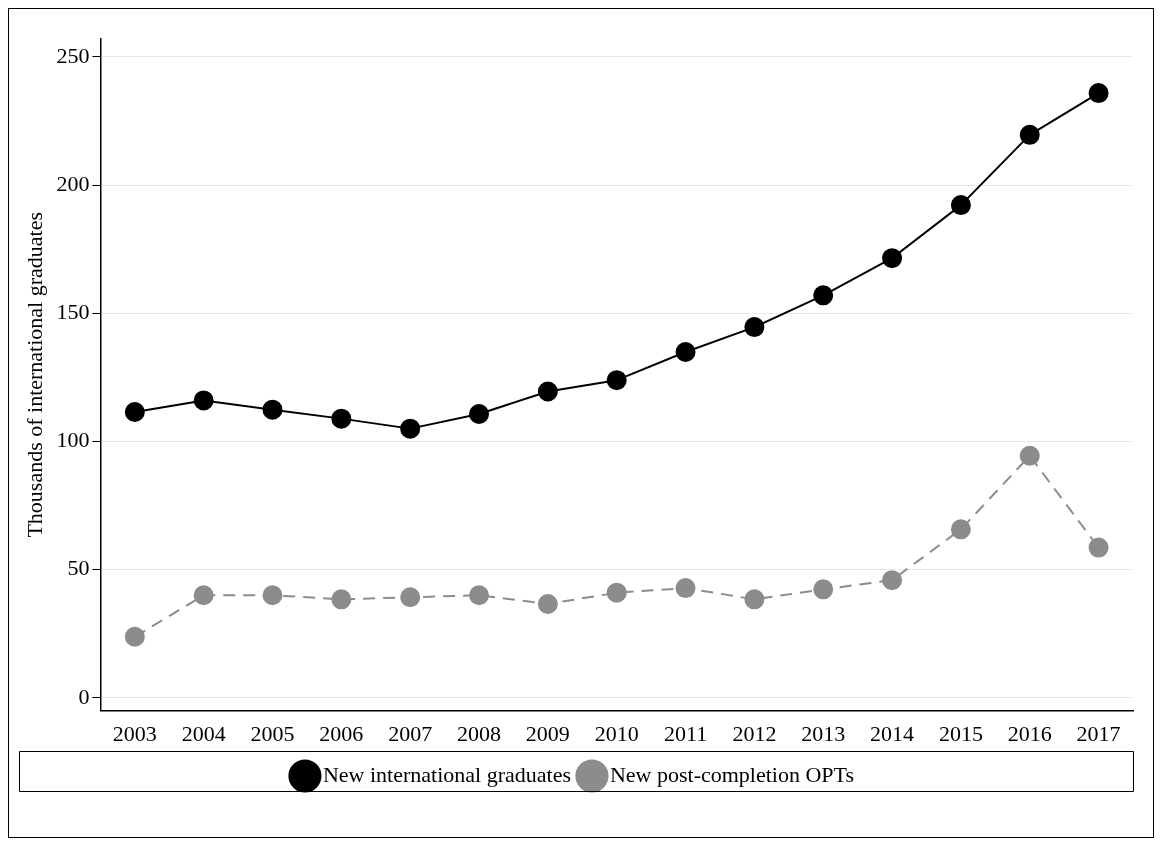  Describe the element at coordinates (616, 733) in the screenshot. I see `x-tick-label: 2010` at that location.